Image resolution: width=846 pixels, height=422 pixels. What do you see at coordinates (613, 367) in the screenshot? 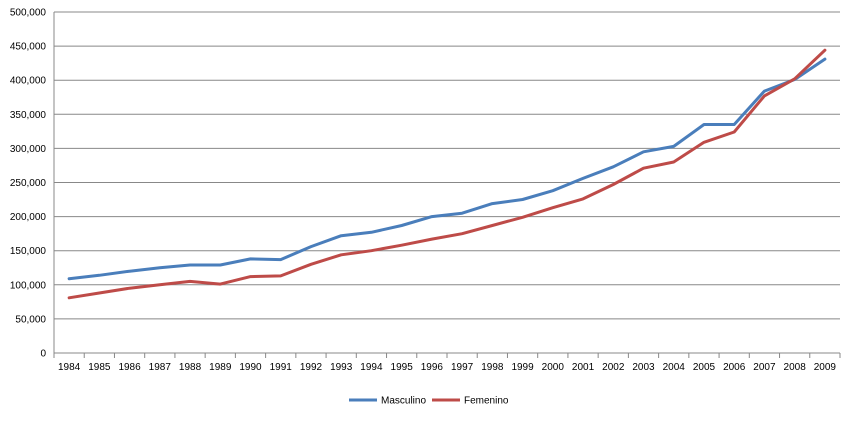
I see `x-tick-label: 2002` at bounding box center [613, 367].